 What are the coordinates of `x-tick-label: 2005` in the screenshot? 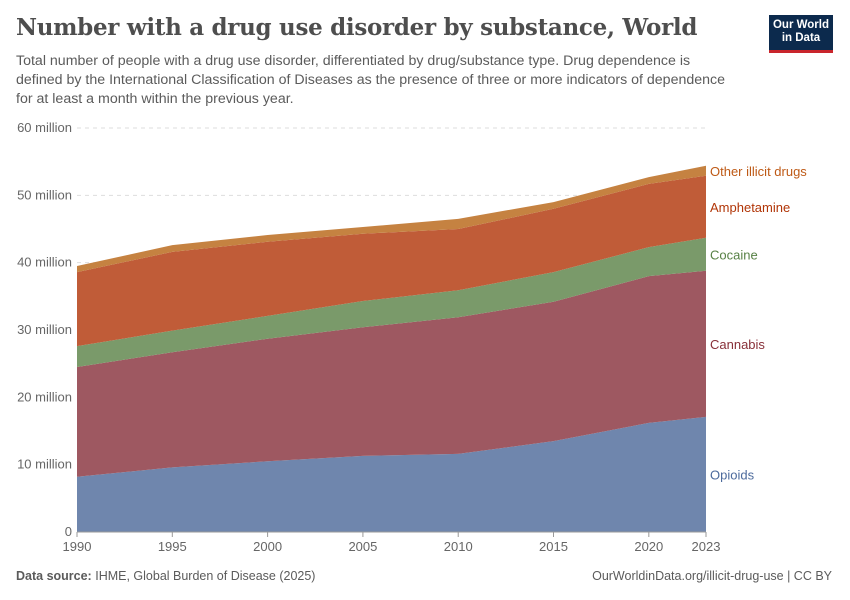 It's located at (362, 546).